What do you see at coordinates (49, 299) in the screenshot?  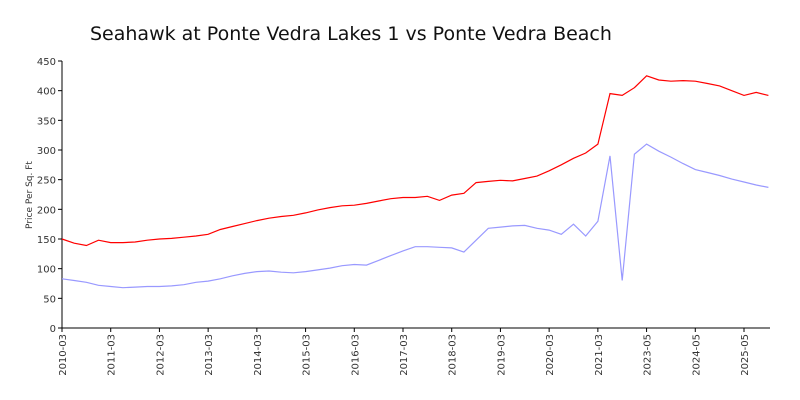 I see `y-tick-label: 50` at bounding box center [49, 299].